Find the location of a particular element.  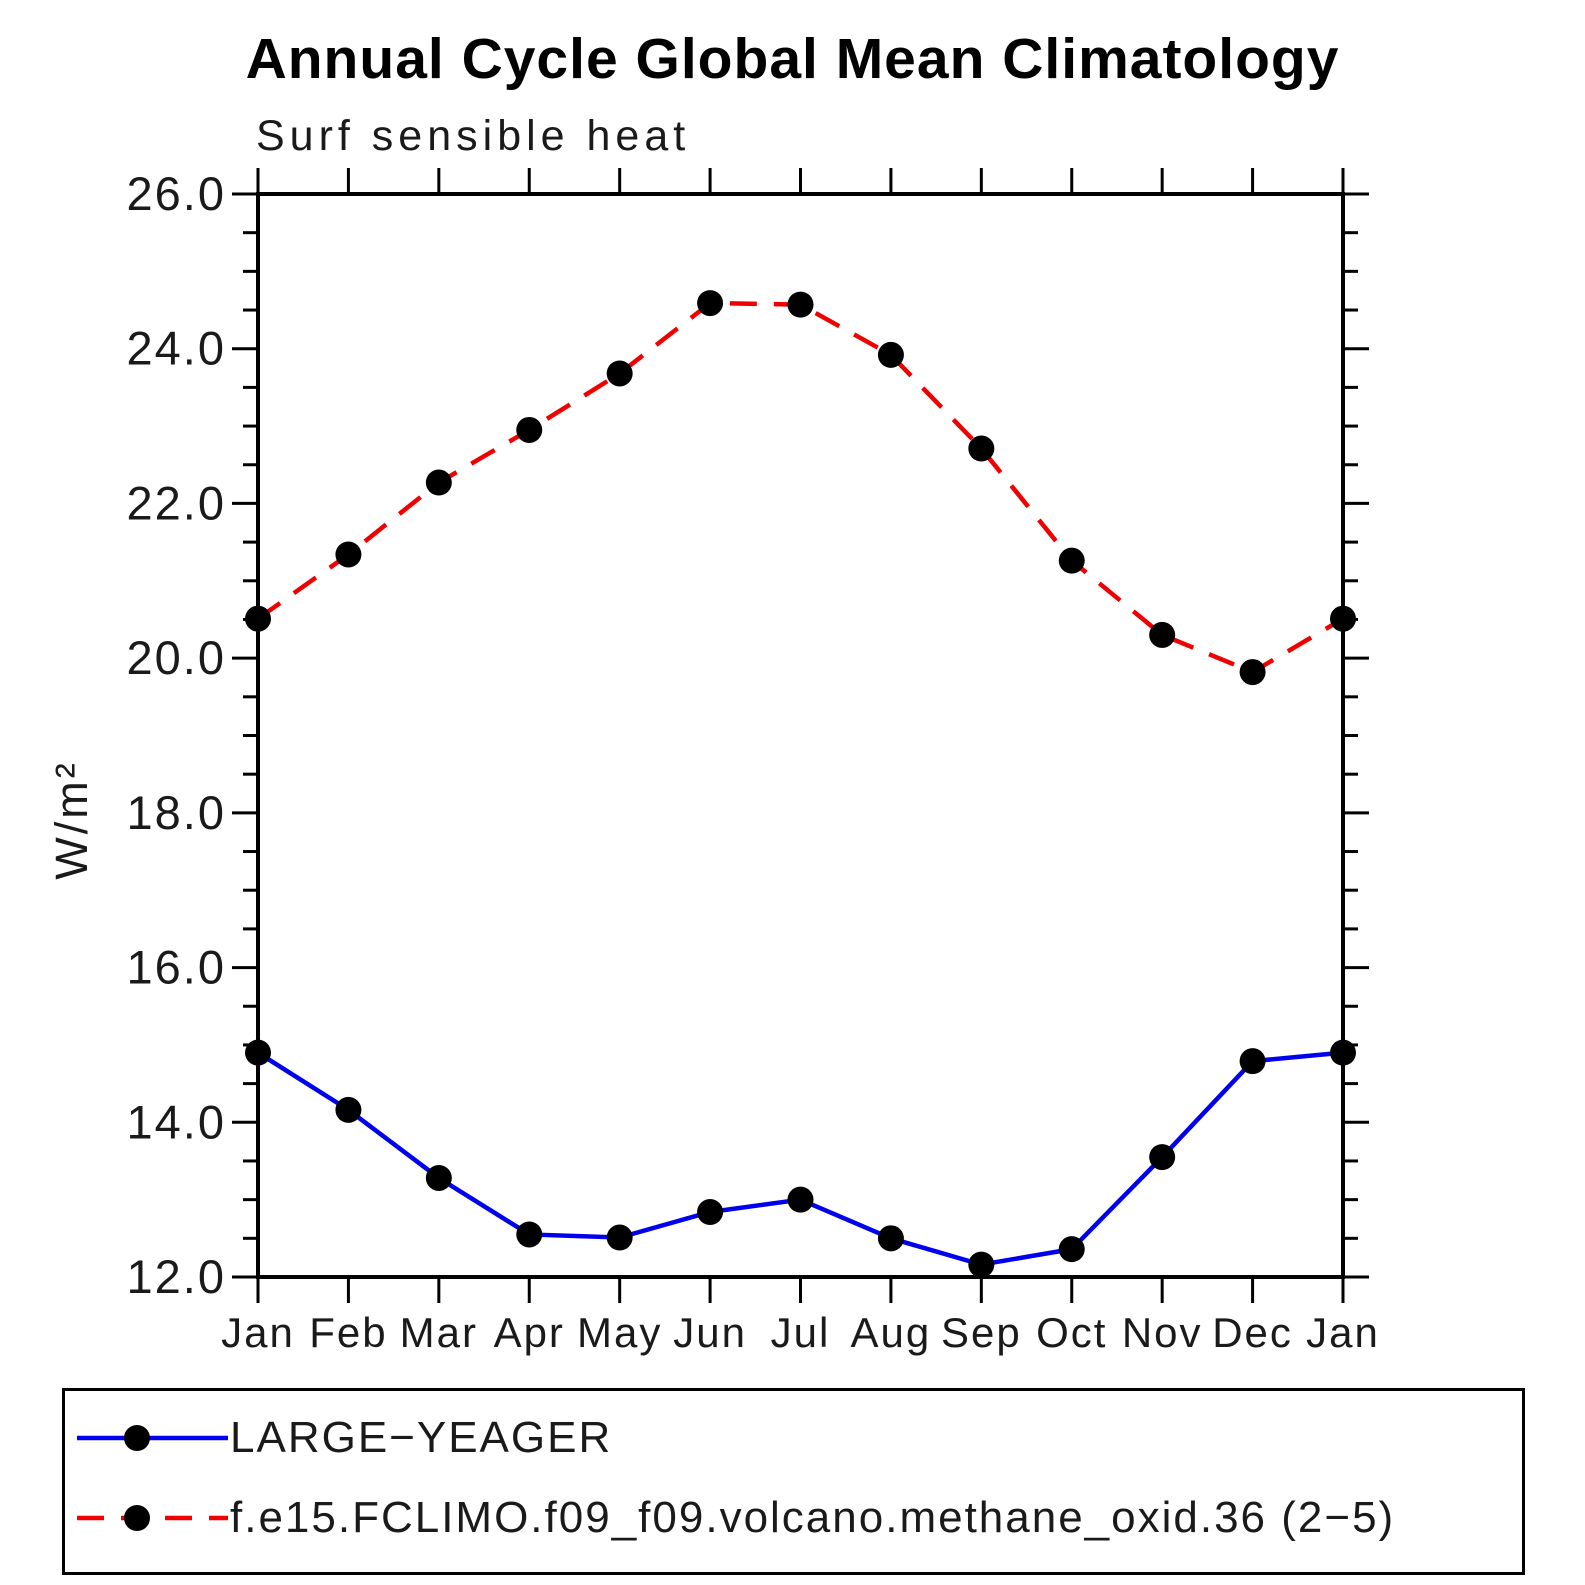

y-tick-label: 16.0 is located at coordinates (176, 967).